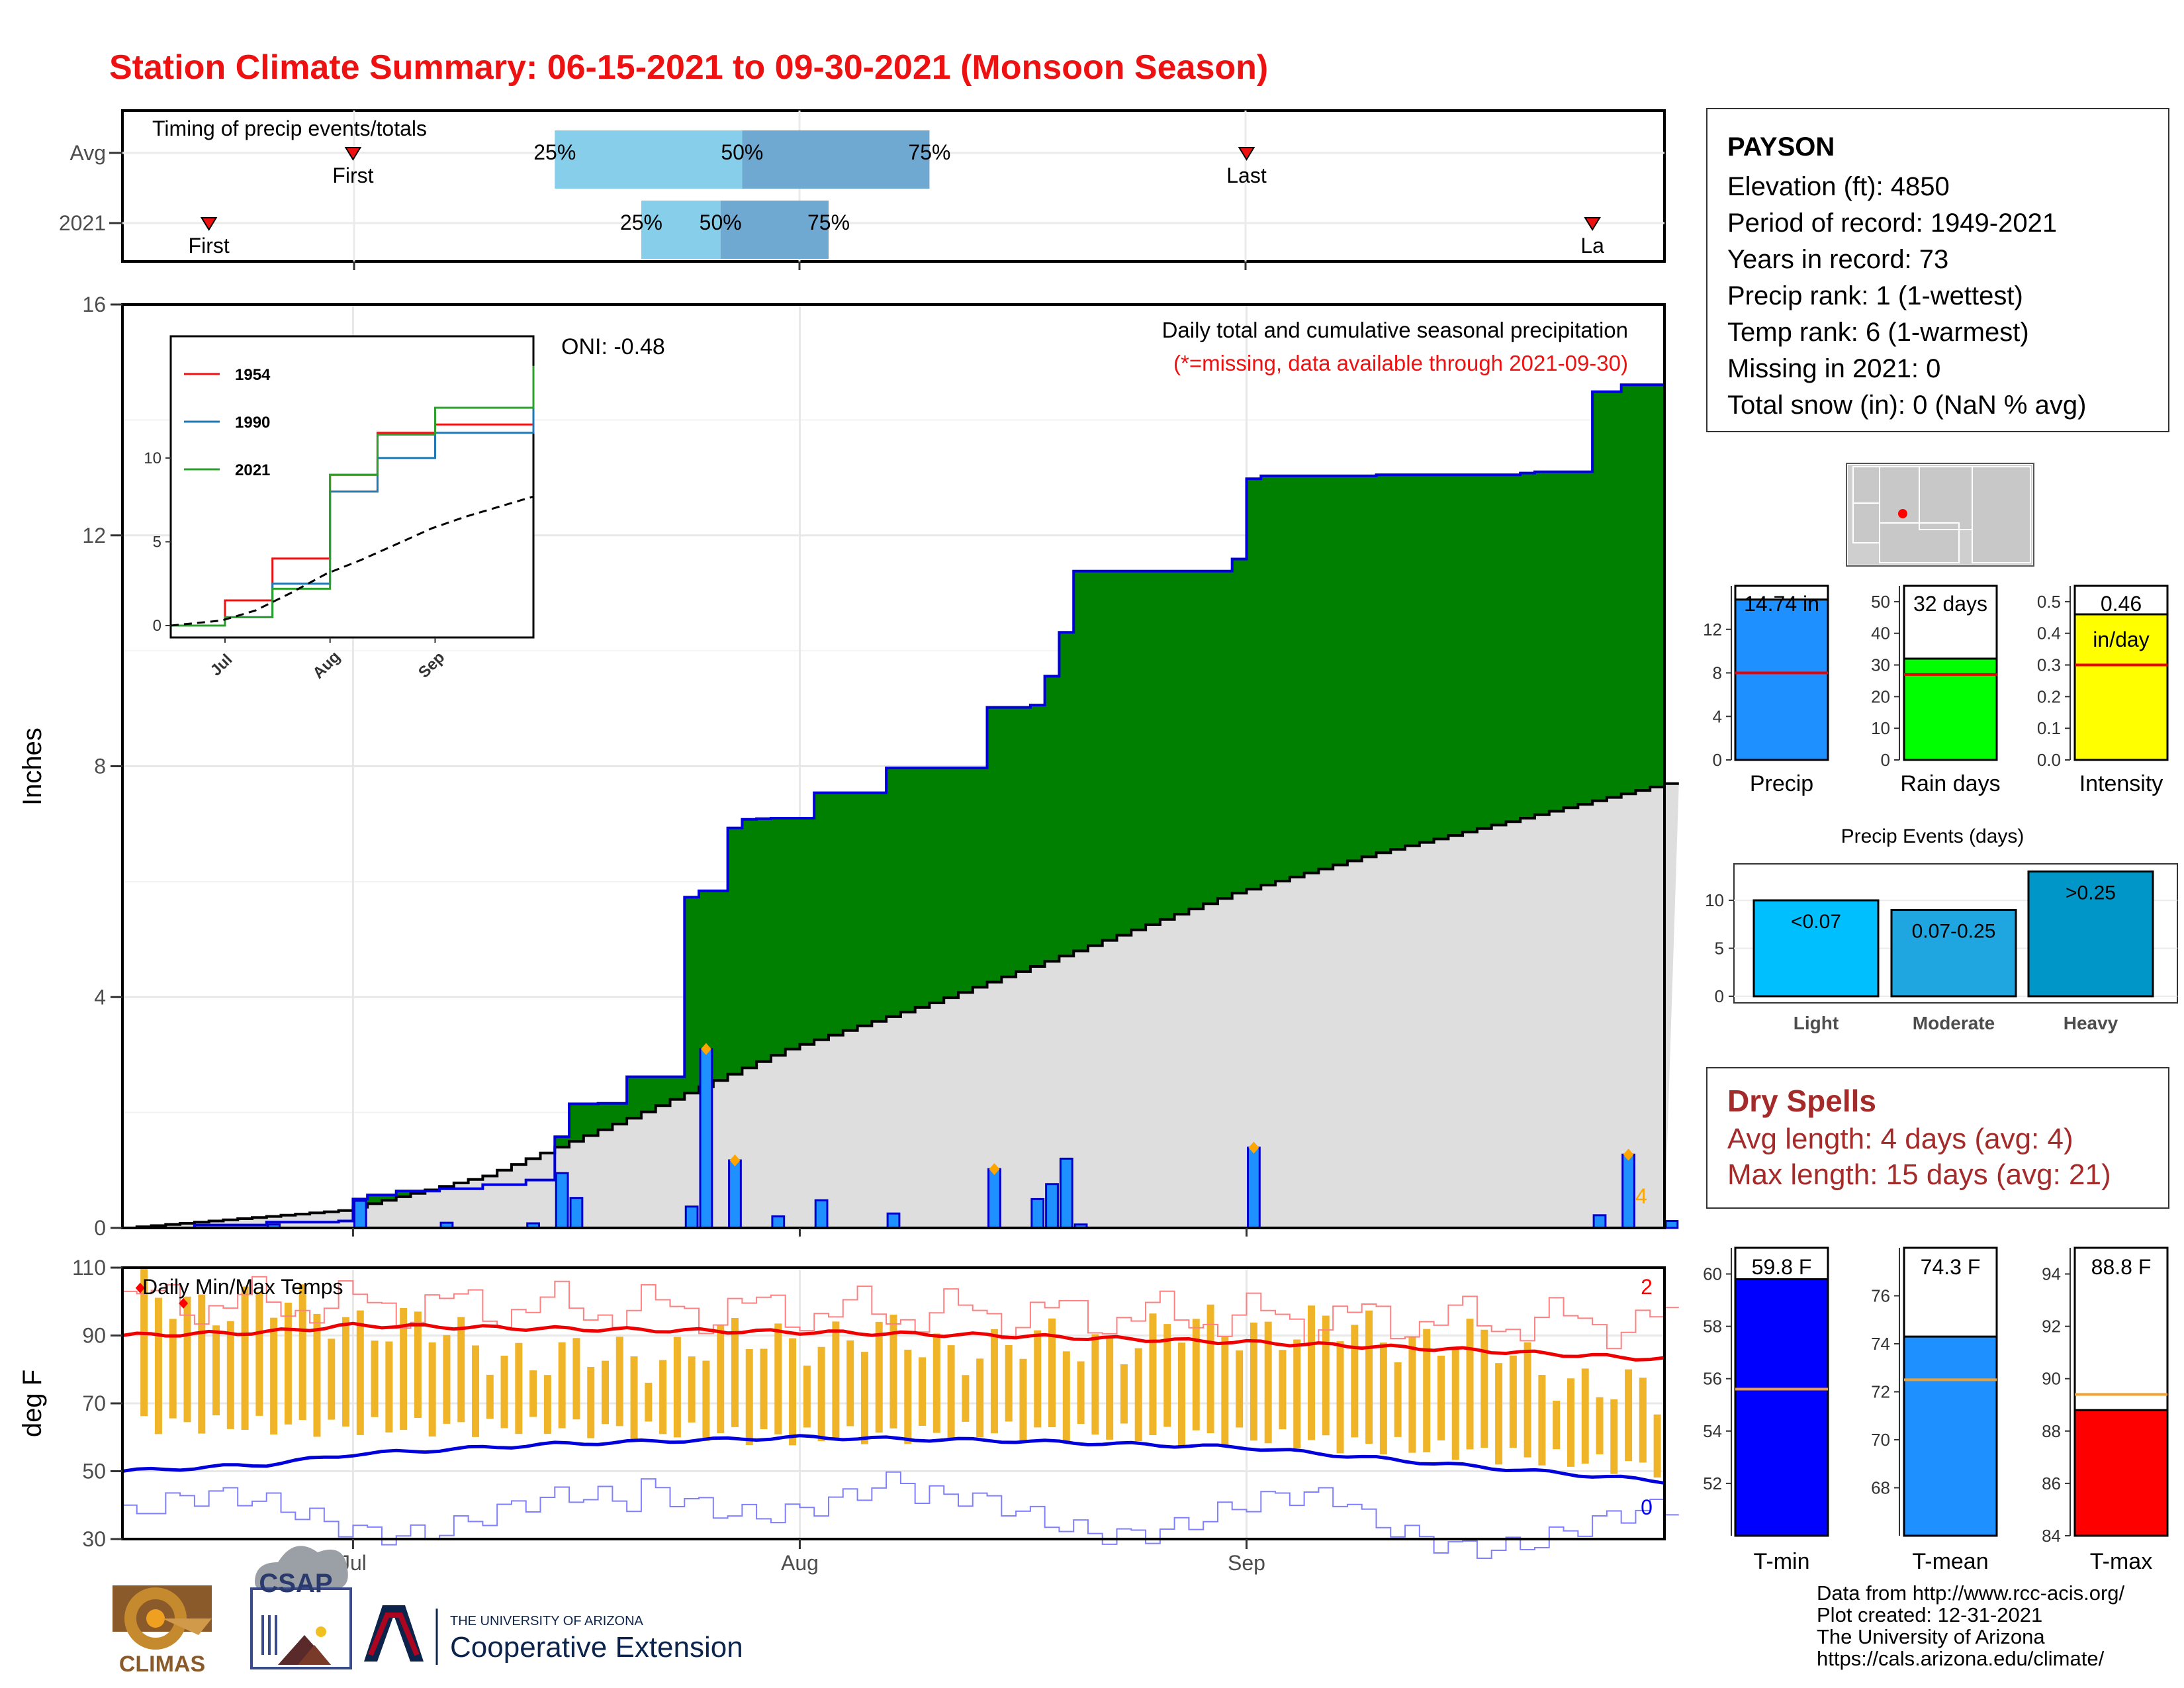 This screenshot has width=2184, height=1688. Describe the element at coordinates (1718, 760) in the screenshot. I see `summary-ytick-label: 0` at that location.